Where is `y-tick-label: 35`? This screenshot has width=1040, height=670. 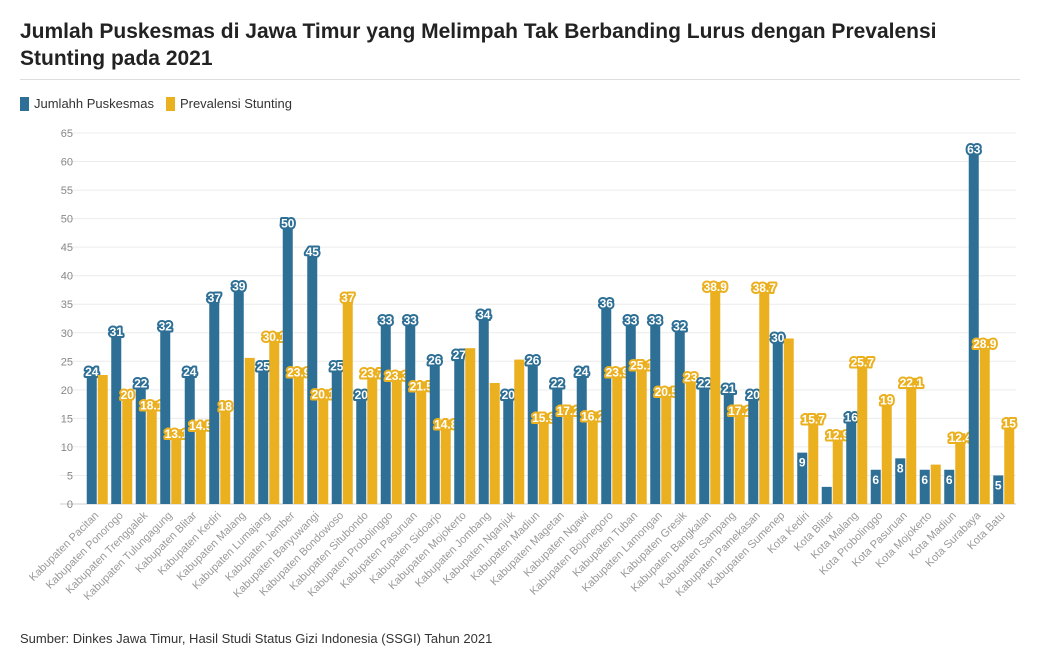 y-tick-label: 35 is located at coordinates (67, 305).